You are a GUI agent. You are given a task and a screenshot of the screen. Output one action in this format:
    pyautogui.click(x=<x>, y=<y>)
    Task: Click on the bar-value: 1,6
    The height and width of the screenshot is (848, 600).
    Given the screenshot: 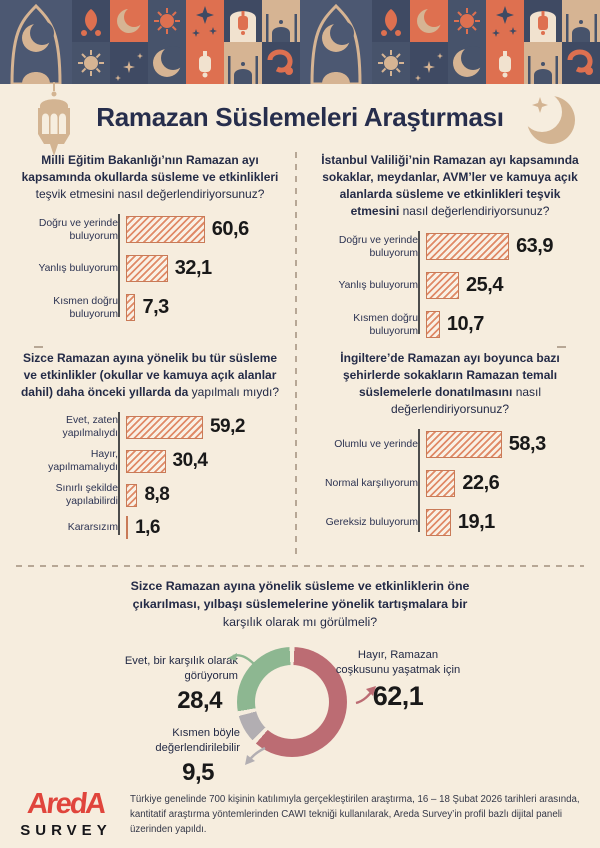 What is the action you would take?
    pyautogui.click(x=147, y=527)
    